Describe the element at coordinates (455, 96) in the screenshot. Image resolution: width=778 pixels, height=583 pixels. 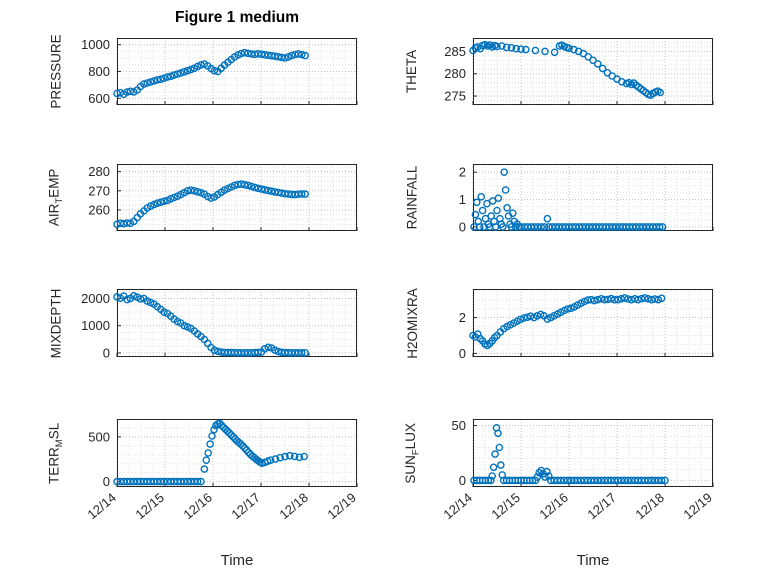
I see `y-tick-label: 275` at that location.